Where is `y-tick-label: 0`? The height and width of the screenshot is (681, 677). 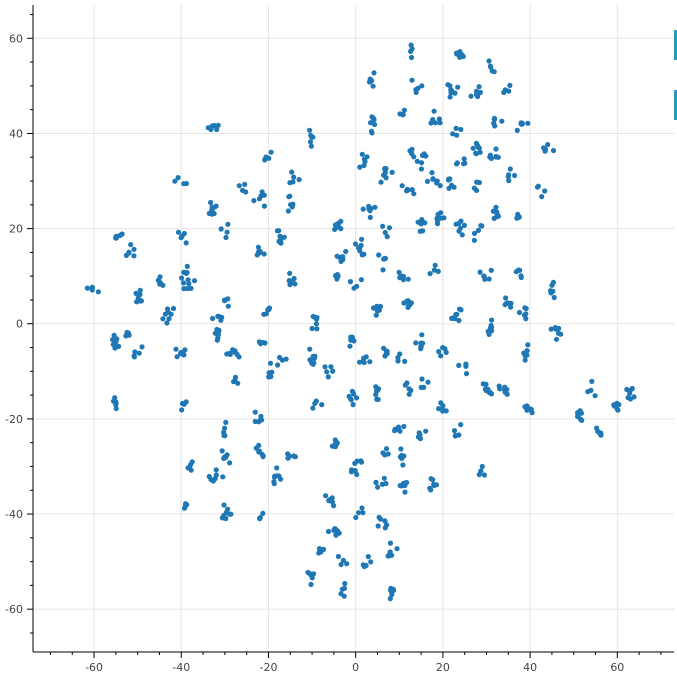
y-tick-label: 0 is located at coordinates (19, 324).